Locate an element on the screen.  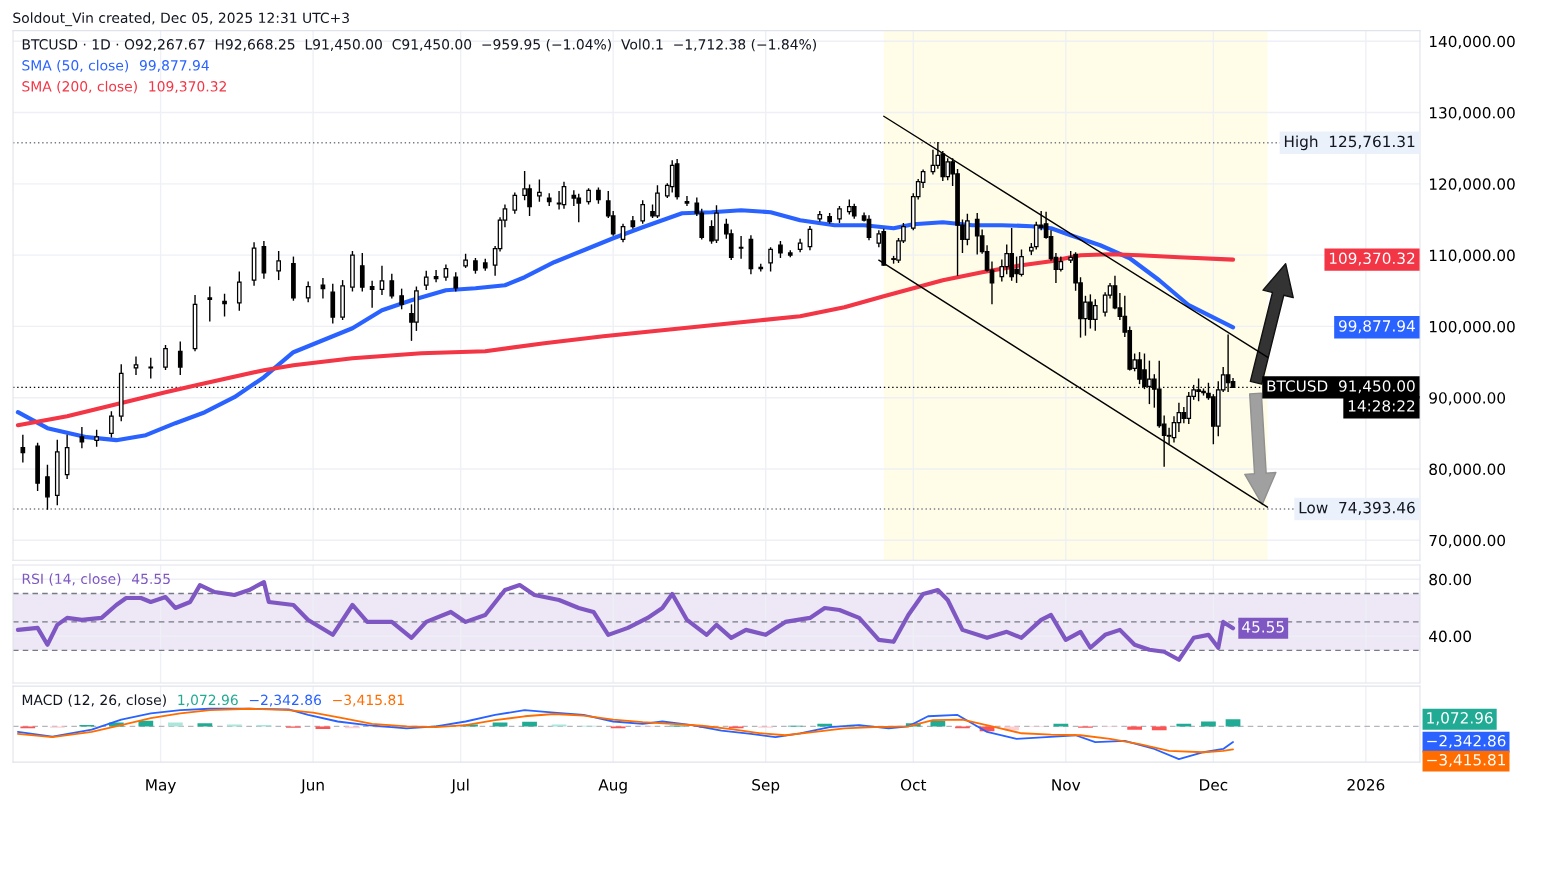
y-tick-label: 130,000.00 is located at coordinates (1472, 114).